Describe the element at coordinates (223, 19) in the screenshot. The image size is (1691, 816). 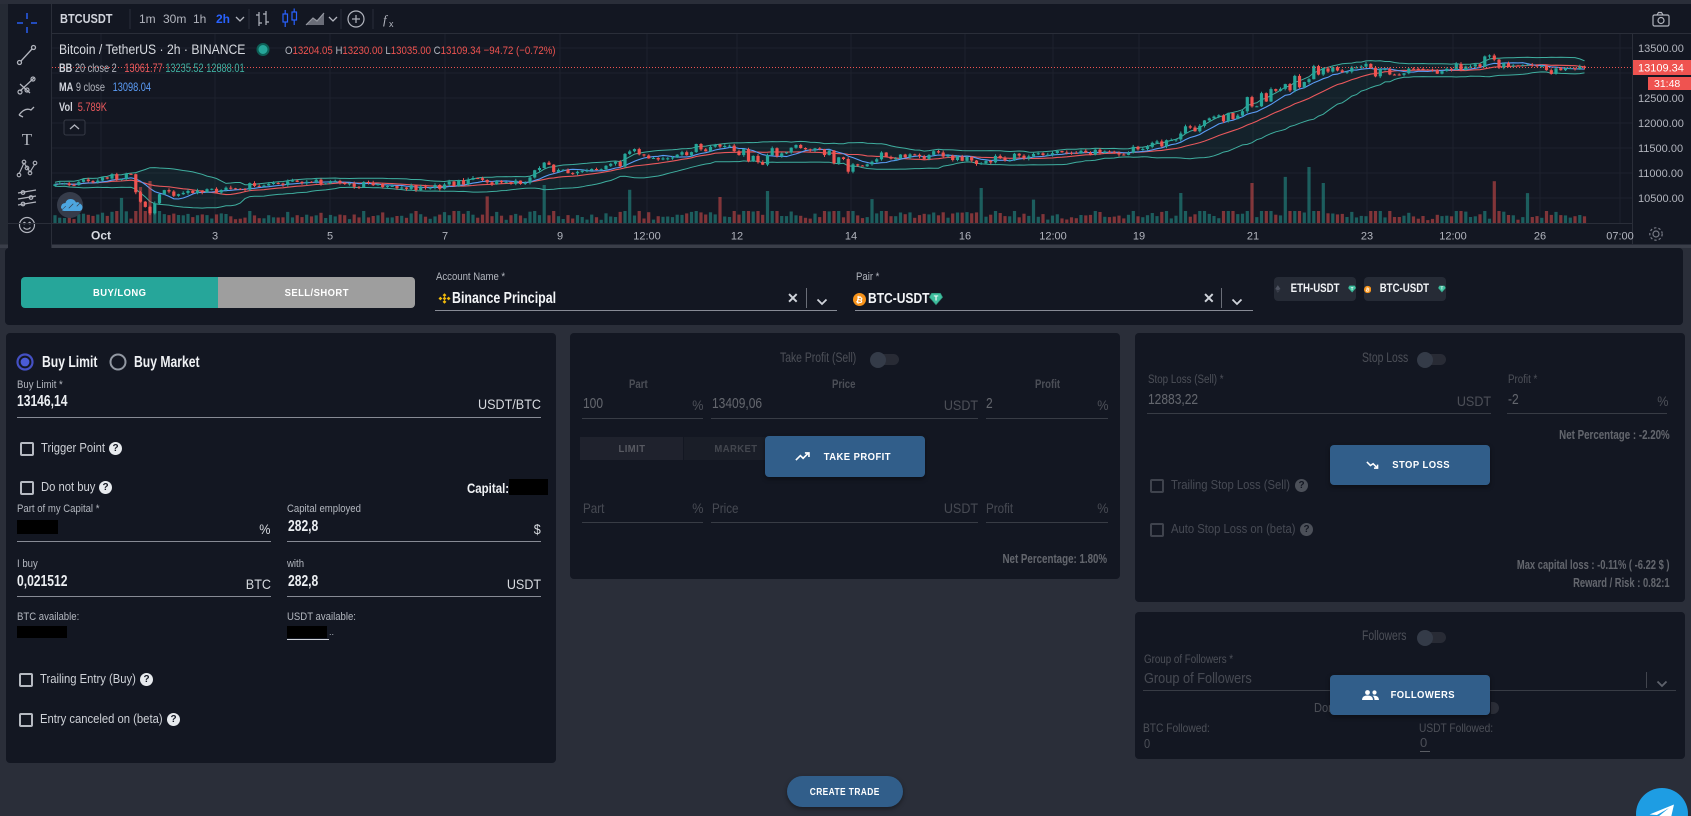
I see `svg-text: 2h` at that location.